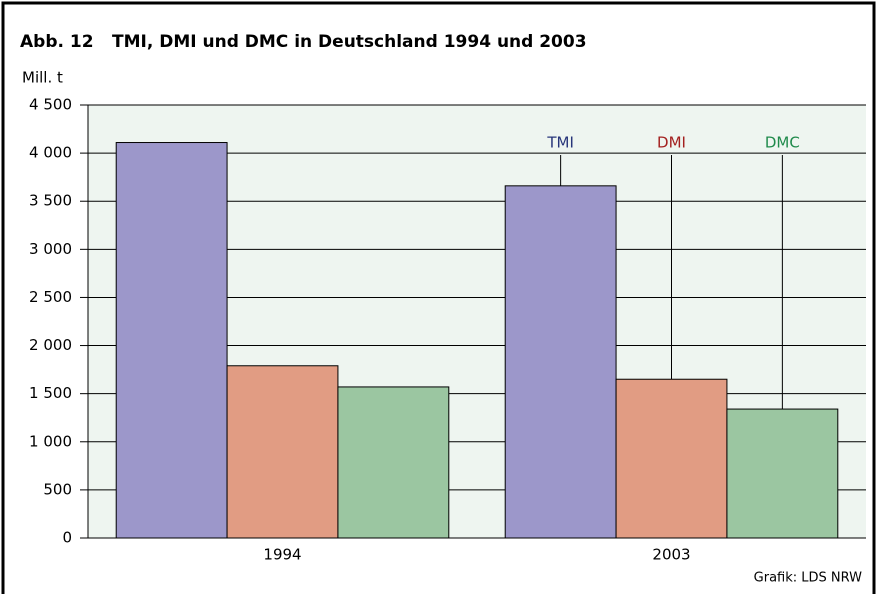 Image resolution: width=877 pixels, height=594 pixels. What do you see at coordinates (50, 297) in the screenshot?
I see `y-tick-label: 2 500` at bounding box center [50, 297].